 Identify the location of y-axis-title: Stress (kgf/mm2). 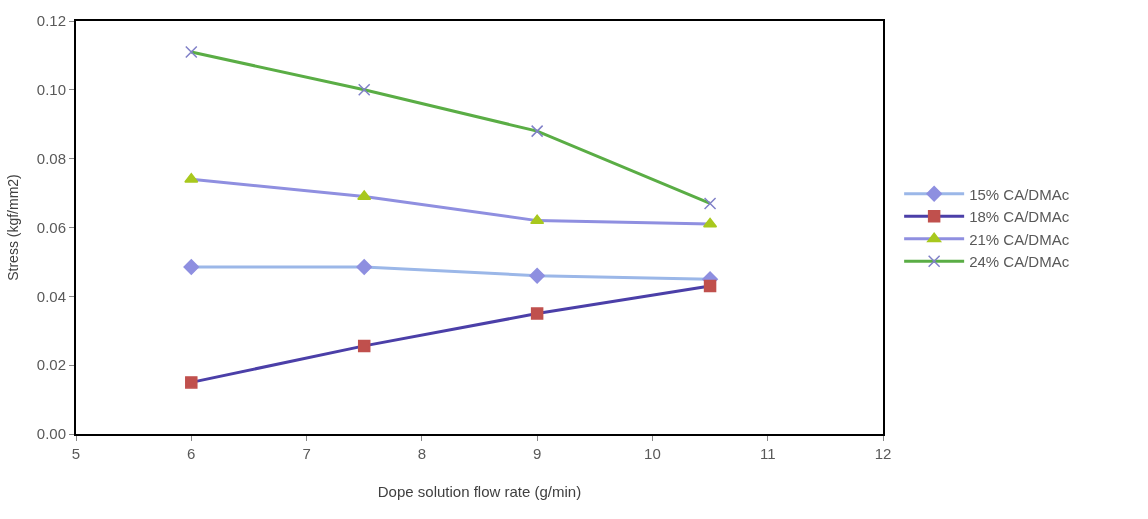
(12, 227).